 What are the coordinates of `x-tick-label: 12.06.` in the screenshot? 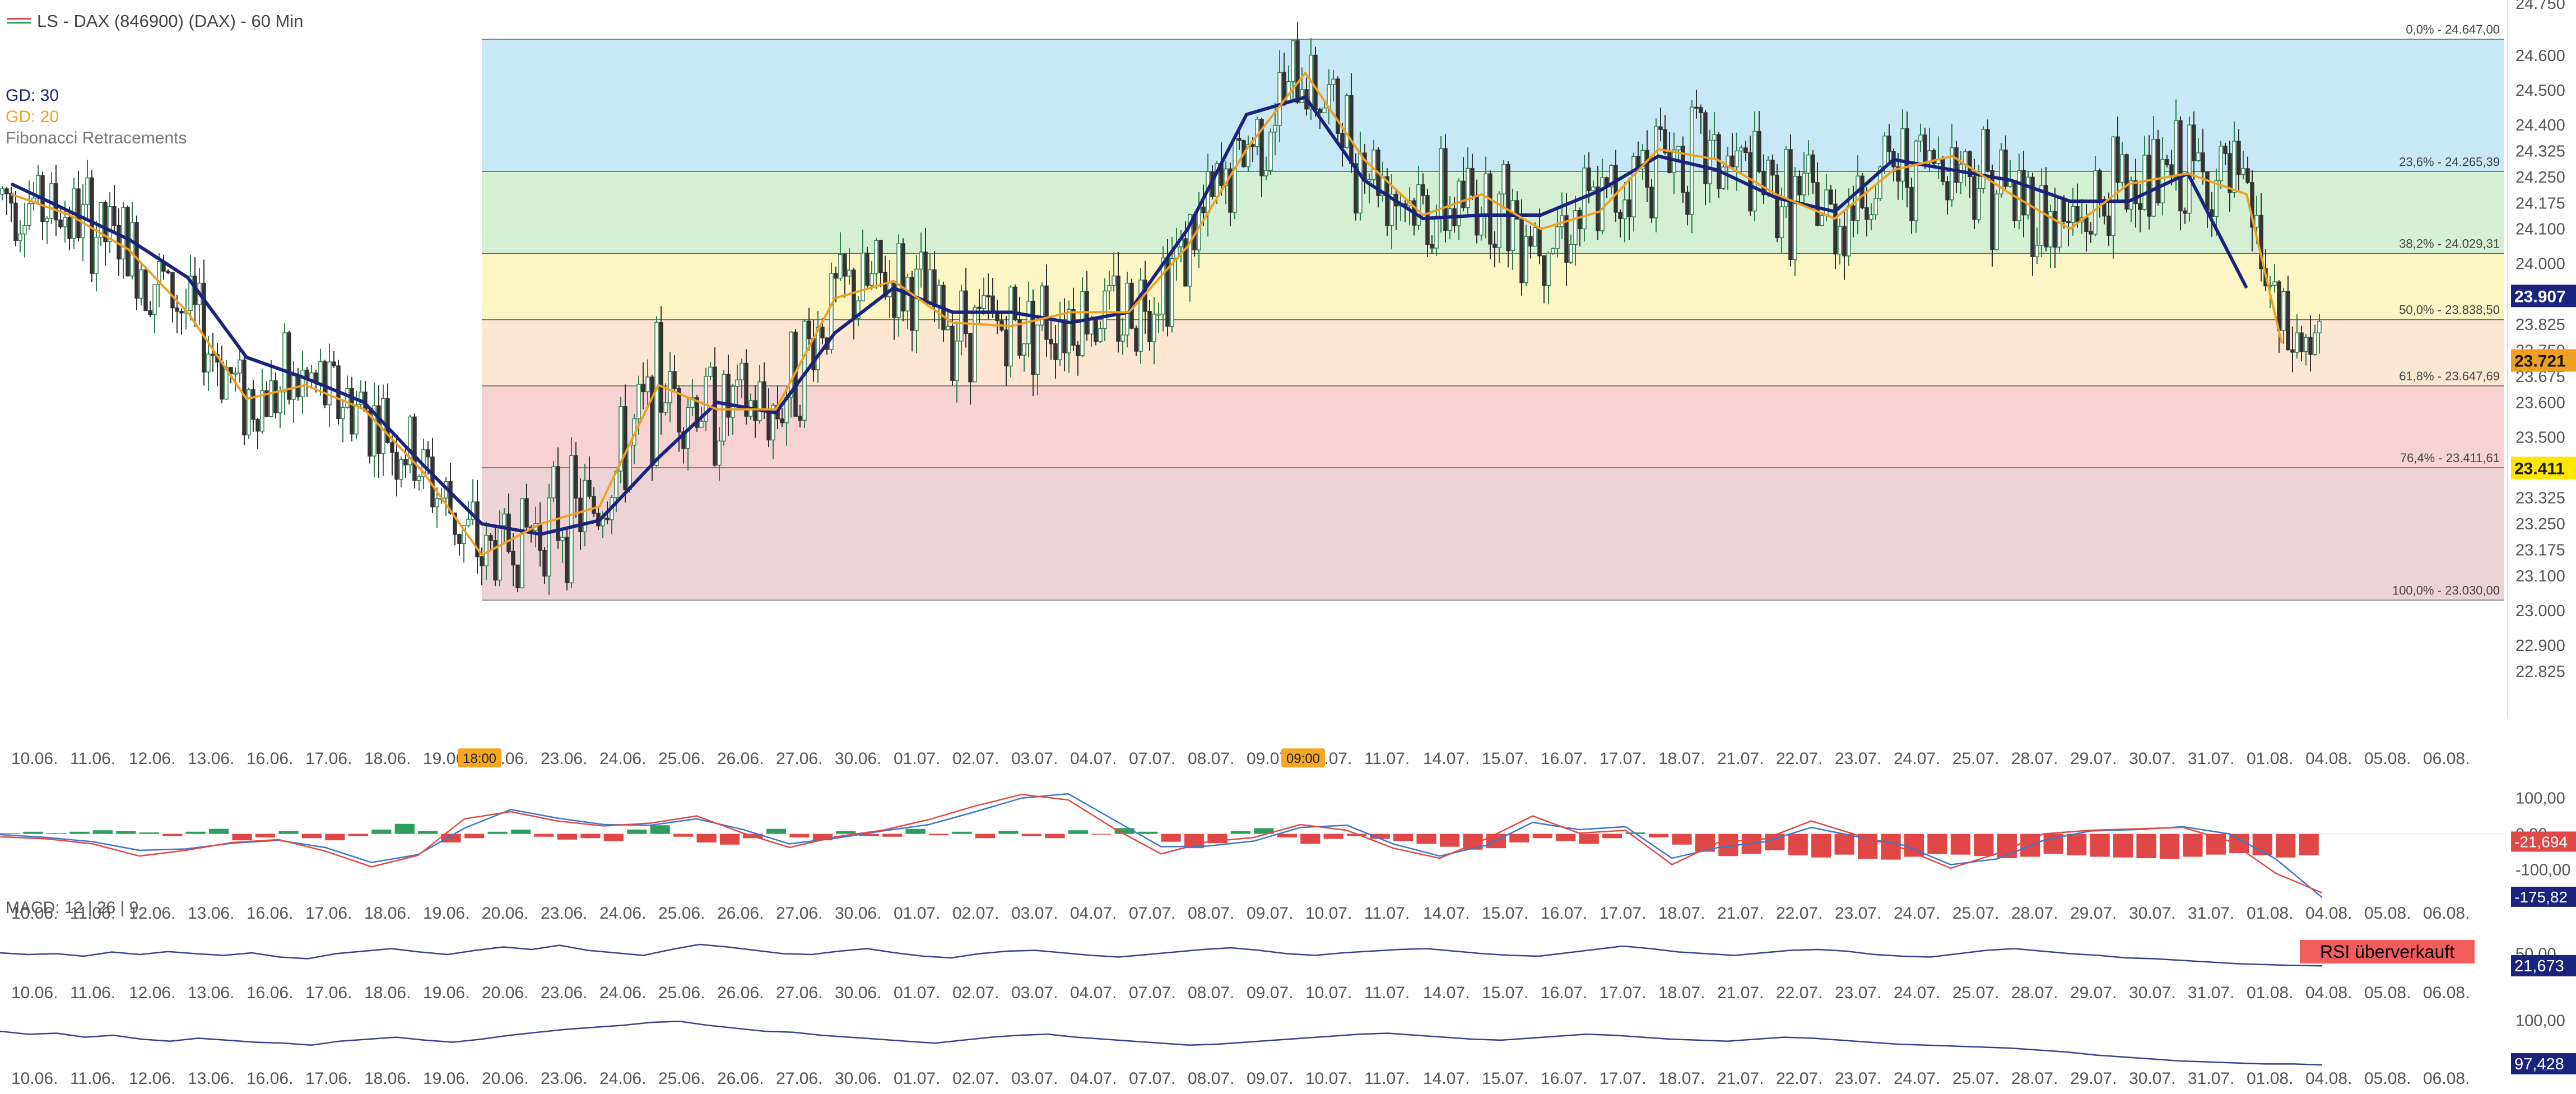 It's located at (152, 993).